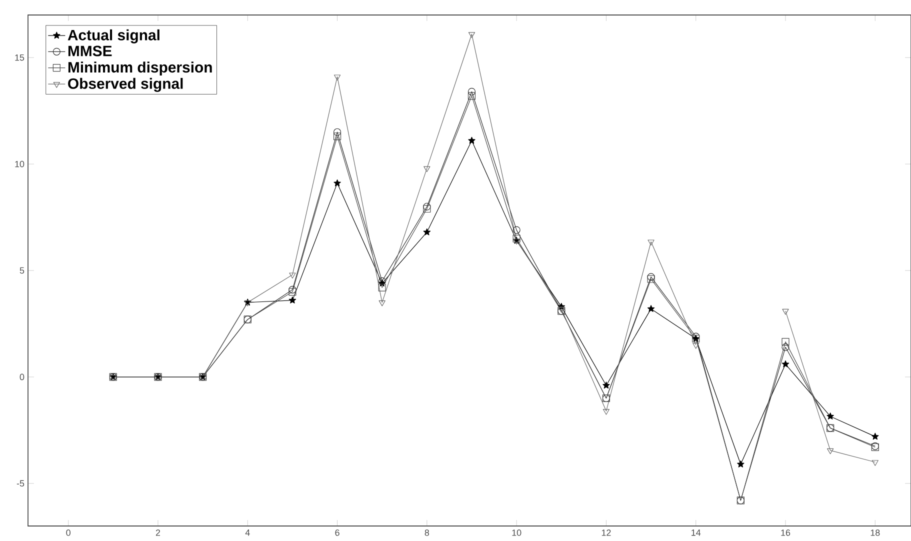 This screenshot has width=911, height=541. Describe the element at coordinates (140, 69) in the screenshot. I see `legend-label: Minimum dispersion` at that location.